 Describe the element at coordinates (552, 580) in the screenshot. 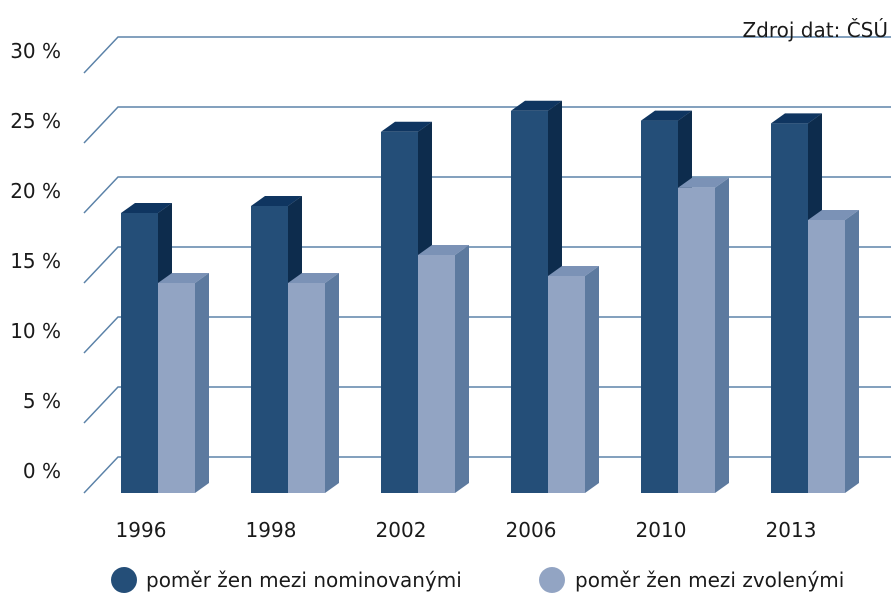

I see `legend-marker-elected` at that location.